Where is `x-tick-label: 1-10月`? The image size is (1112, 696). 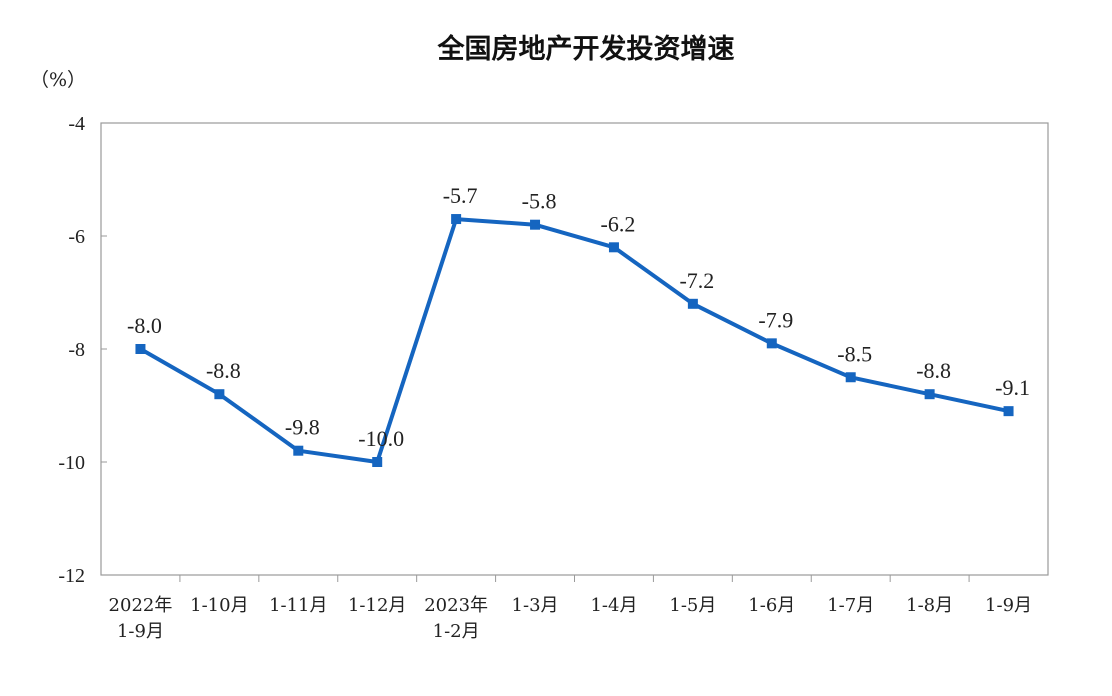 x-tick-label: 1-10月 is located at coordinates (219, 605).